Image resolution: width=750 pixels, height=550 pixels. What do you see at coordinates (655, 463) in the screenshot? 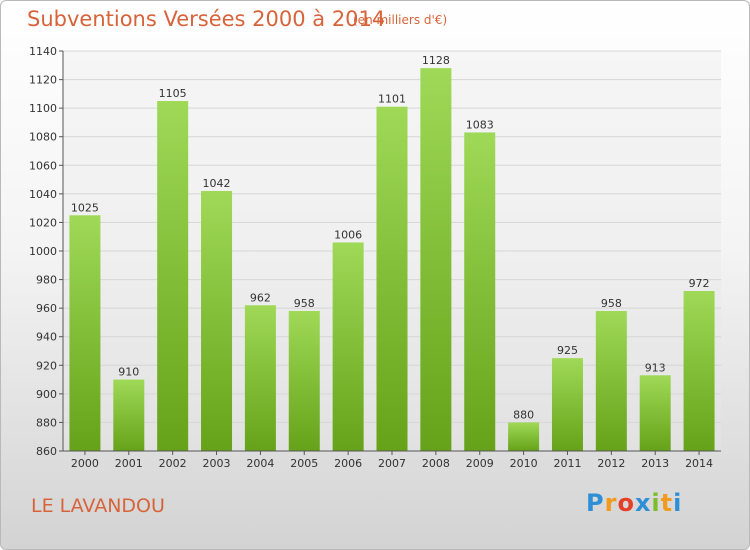
I see `x-tick-label: 2013` at bounding box center [655, 463].